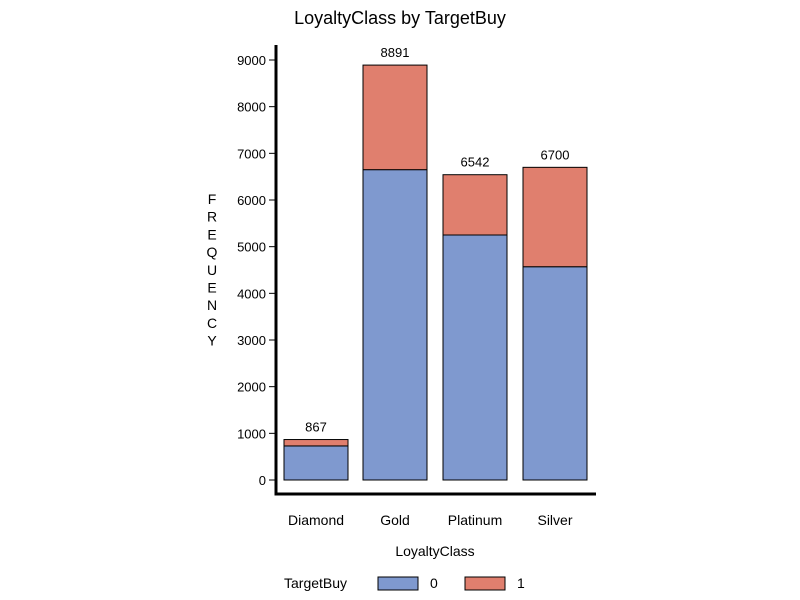 The image size is (800, 600). I want to click on legend: TargetBuy 0 1, so click(404, 583).